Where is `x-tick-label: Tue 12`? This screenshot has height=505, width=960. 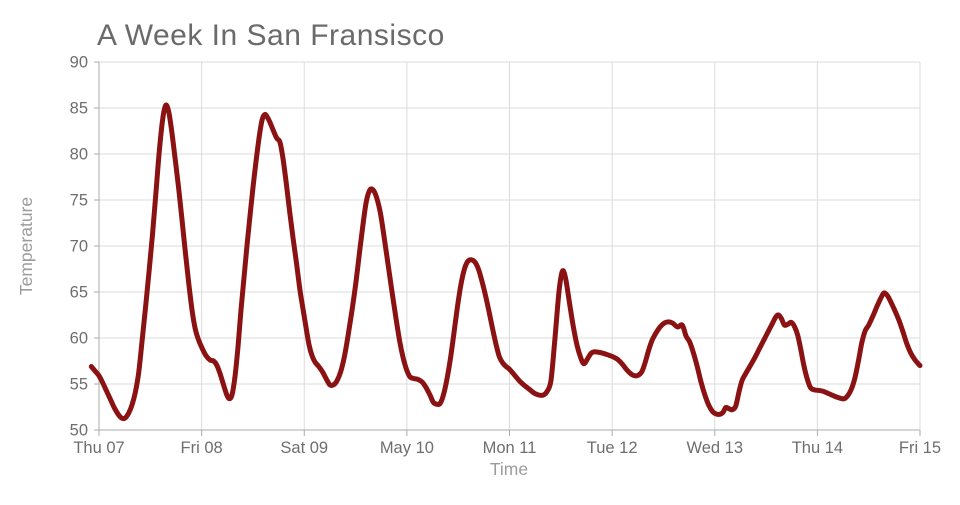 x-tick-label: Tue 12 is located at coordinates (612, 448).